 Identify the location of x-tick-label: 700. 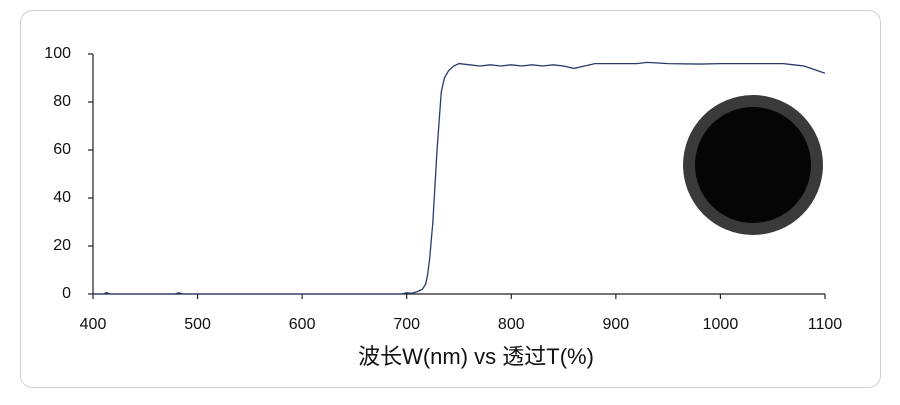
(406, 324).